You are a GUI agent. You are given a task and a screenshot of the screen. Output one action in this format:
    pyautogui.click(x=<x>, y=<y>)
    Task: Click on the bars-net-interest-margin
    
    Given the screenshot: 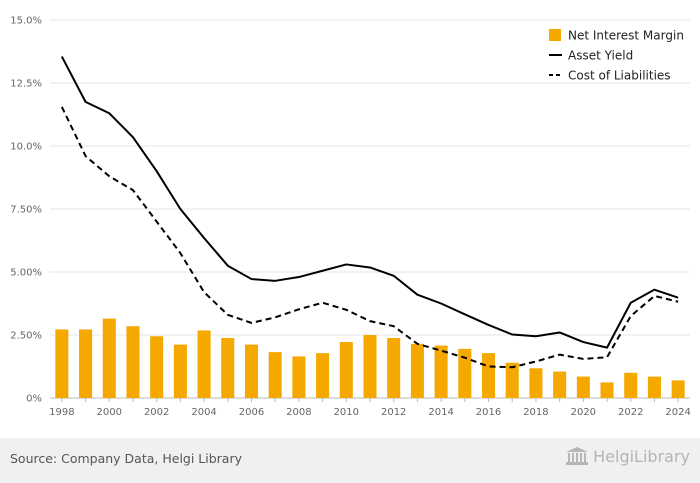 What is the action you would take?
    pyautogui.click(x=370, y=358)
    